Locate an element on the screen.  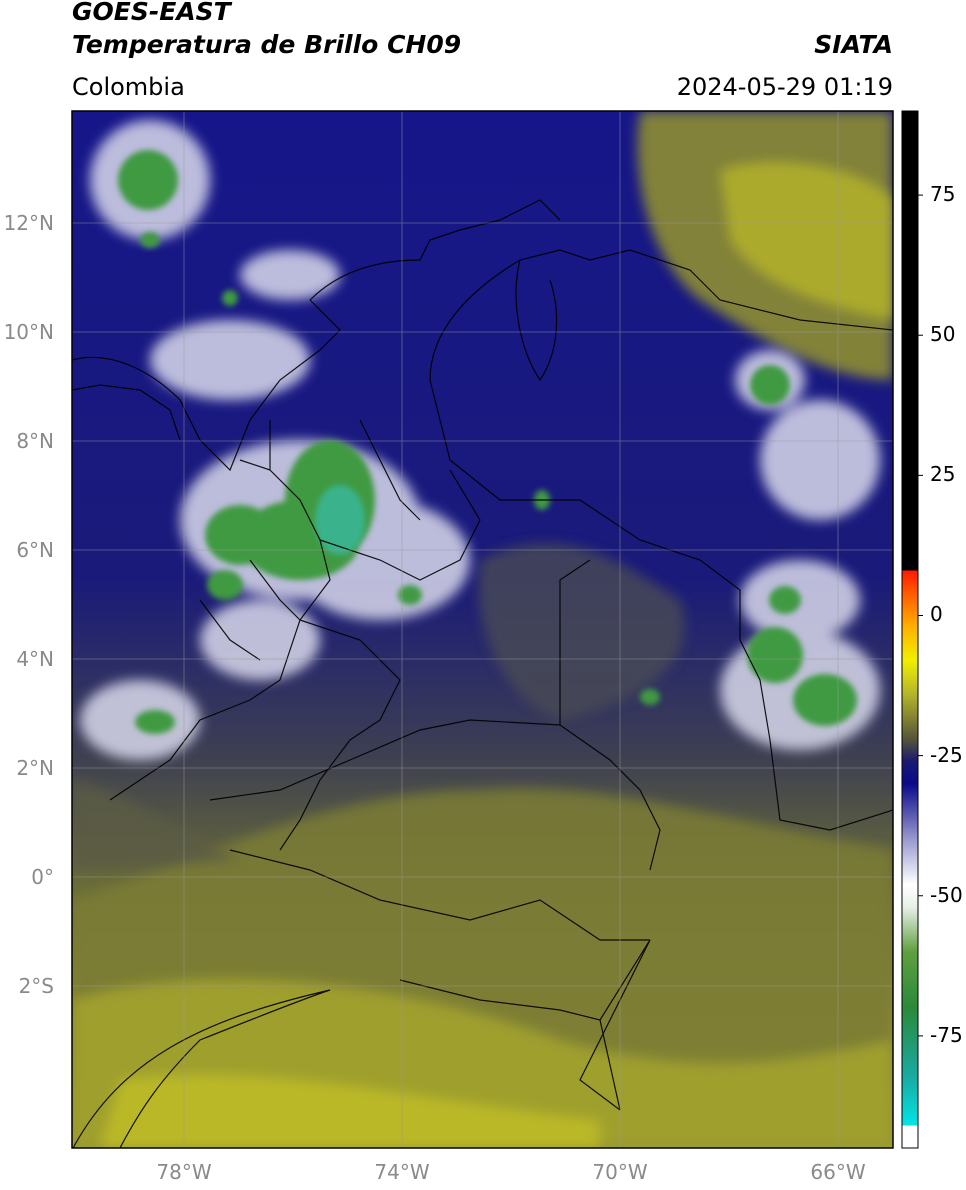
product-title: Temperatura de Brillo CH09 is located at coordinates (267, 44).